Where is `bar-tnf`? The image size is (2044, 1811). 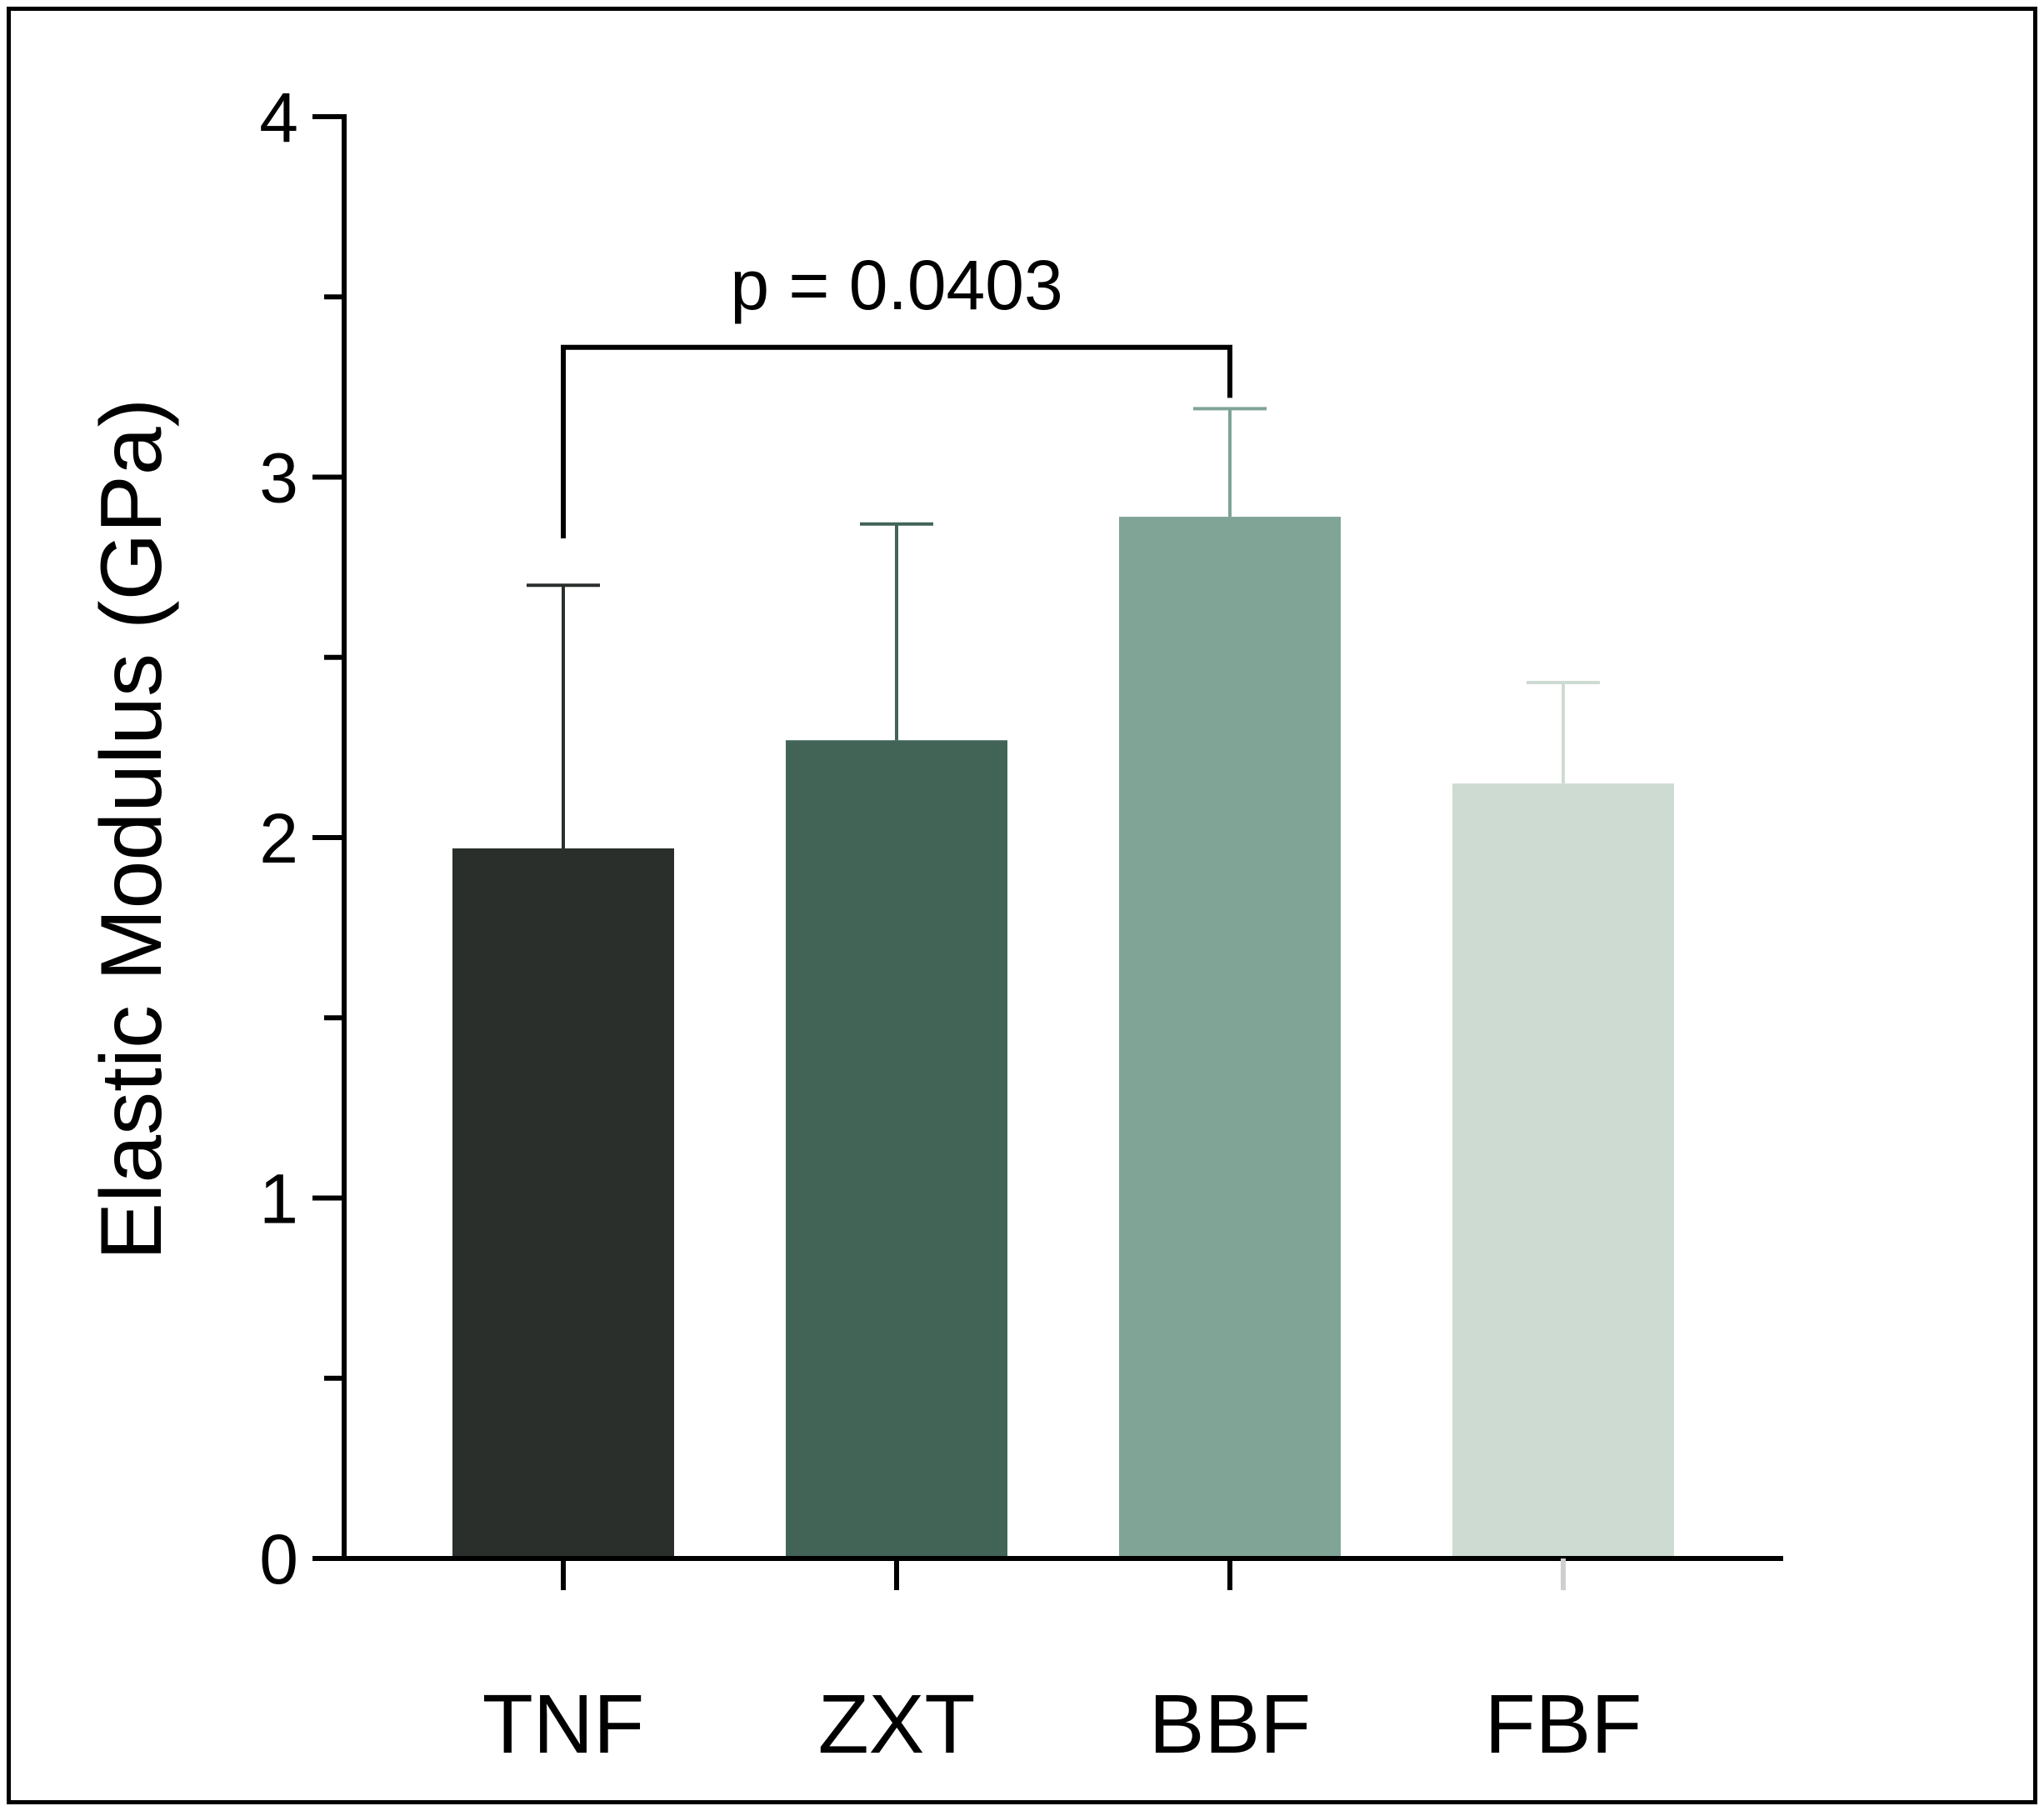
bar-tnf is located at coordinates (563, 1203).